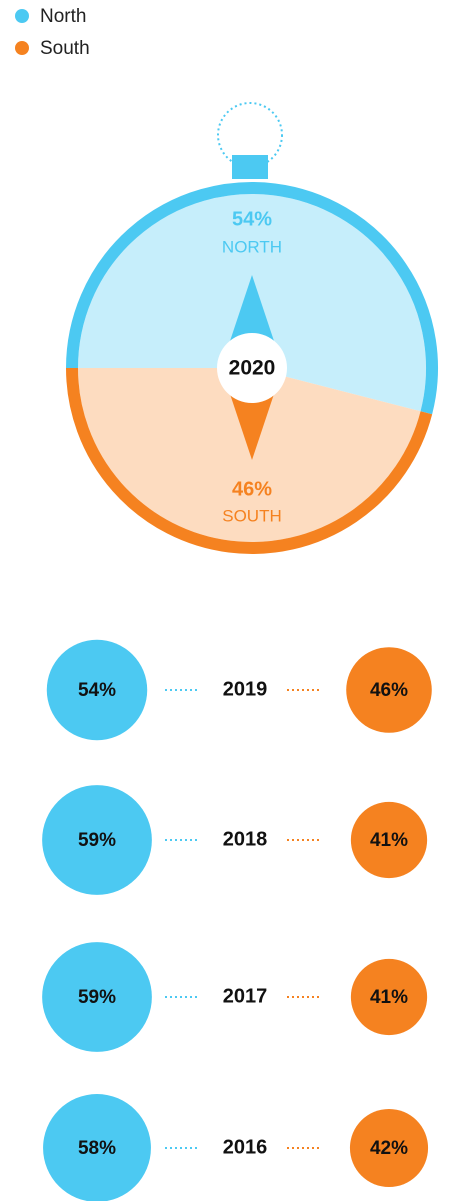 This screenshot has width=453, height=1201. I want to click on needle-south, so click(252, 422).